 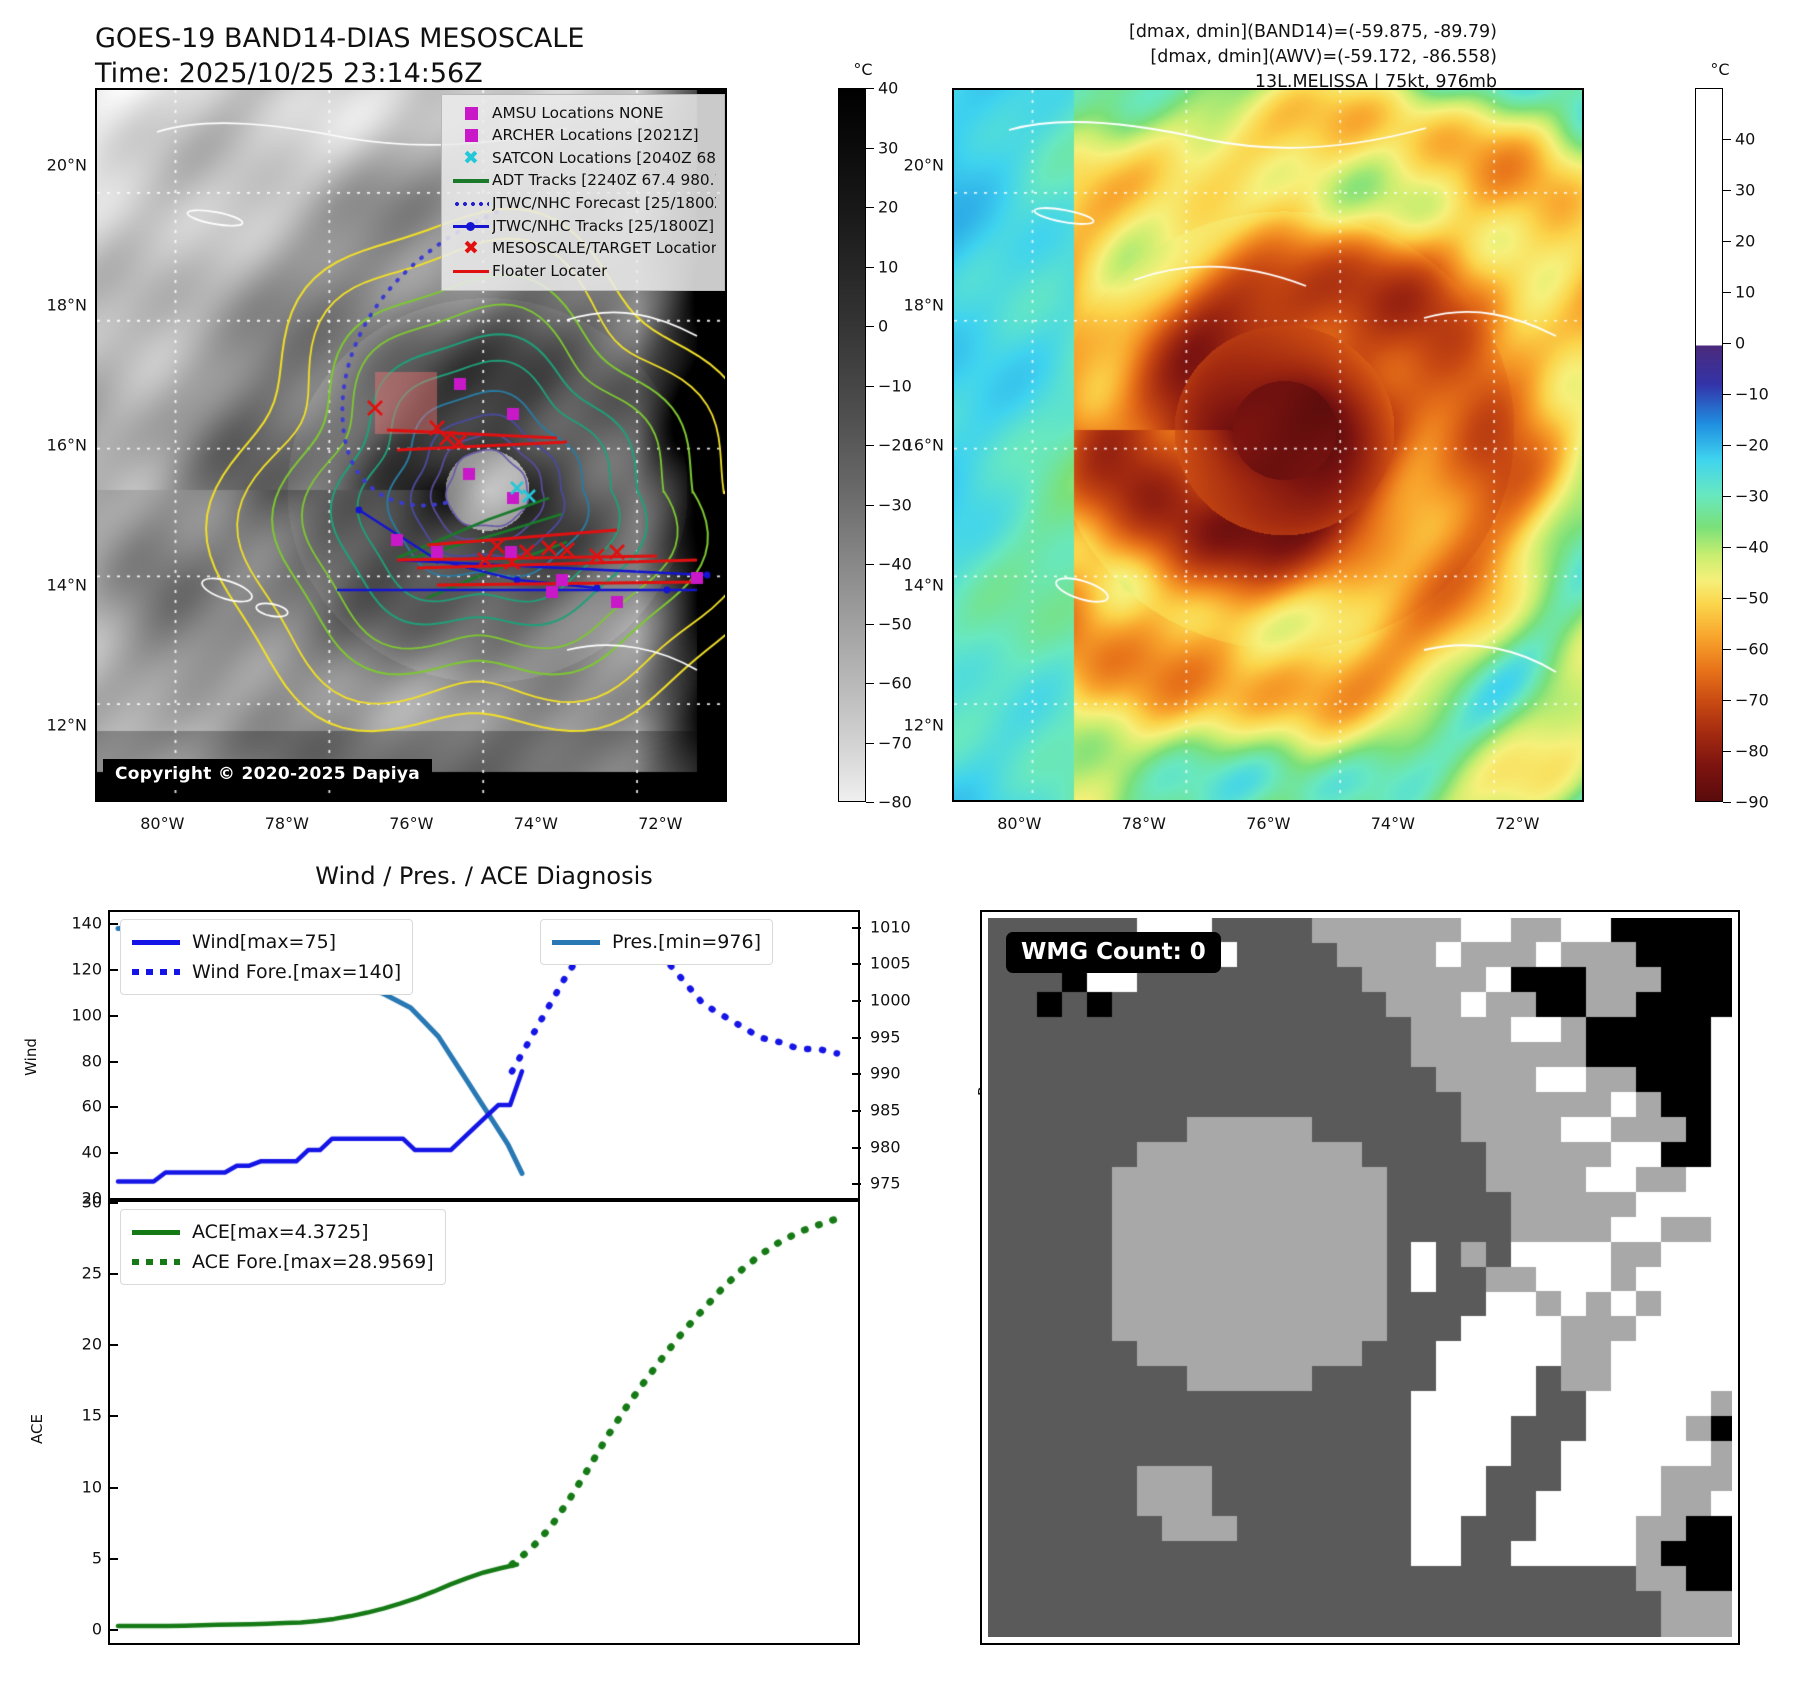 I want to click on legend-item-ace-forecast: ACE Fore.[max=28.9569], so click(x=283, y=1262).